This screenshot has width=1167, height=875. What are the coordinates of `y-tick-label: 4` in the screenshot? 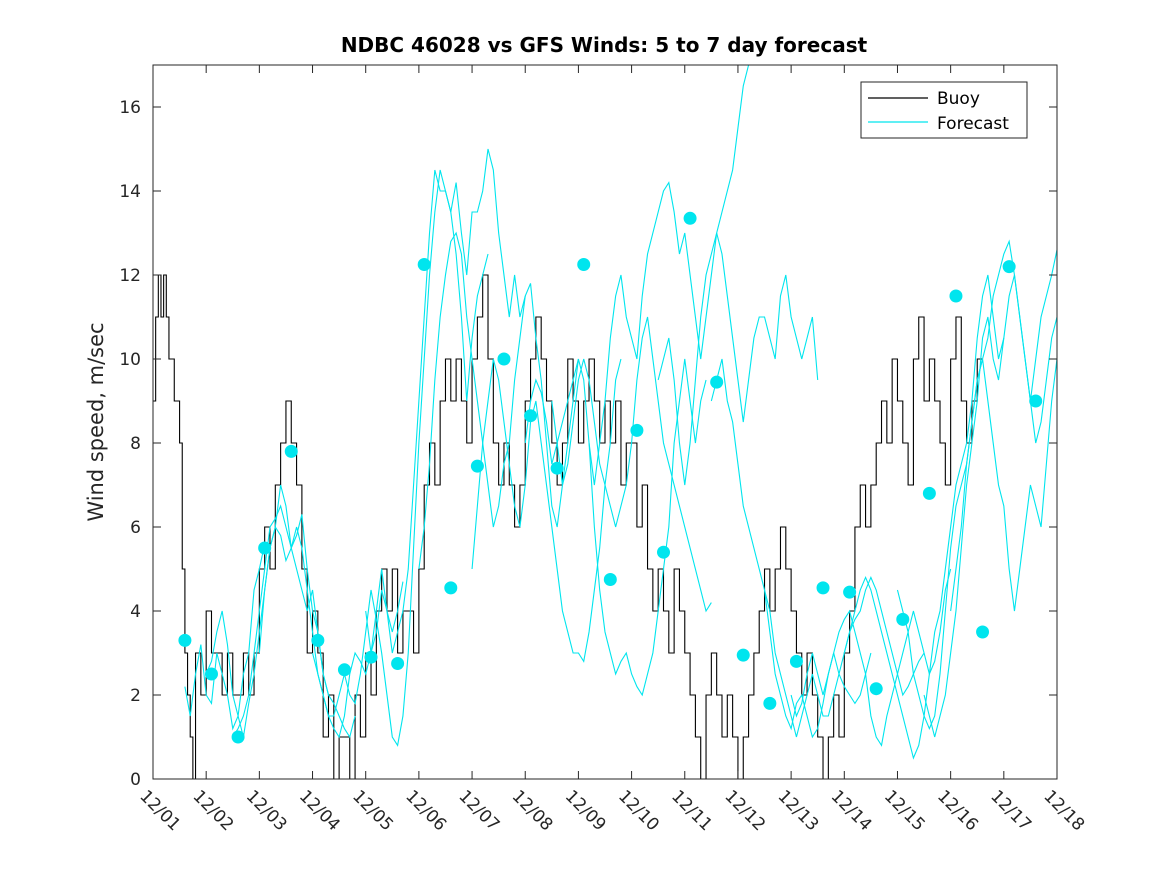 It's located at (135, 612).